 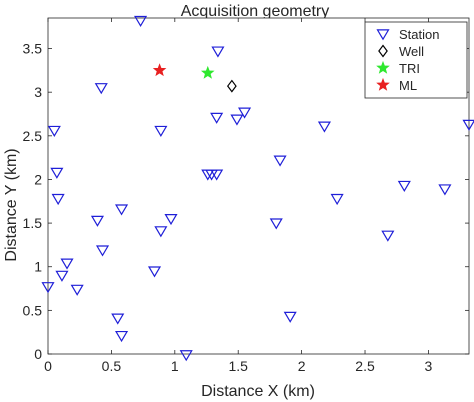 What do you see at coordinates (38, 354) in the screenshot?
I see `y-tick-label: 0` at bounding box center [38, 354].